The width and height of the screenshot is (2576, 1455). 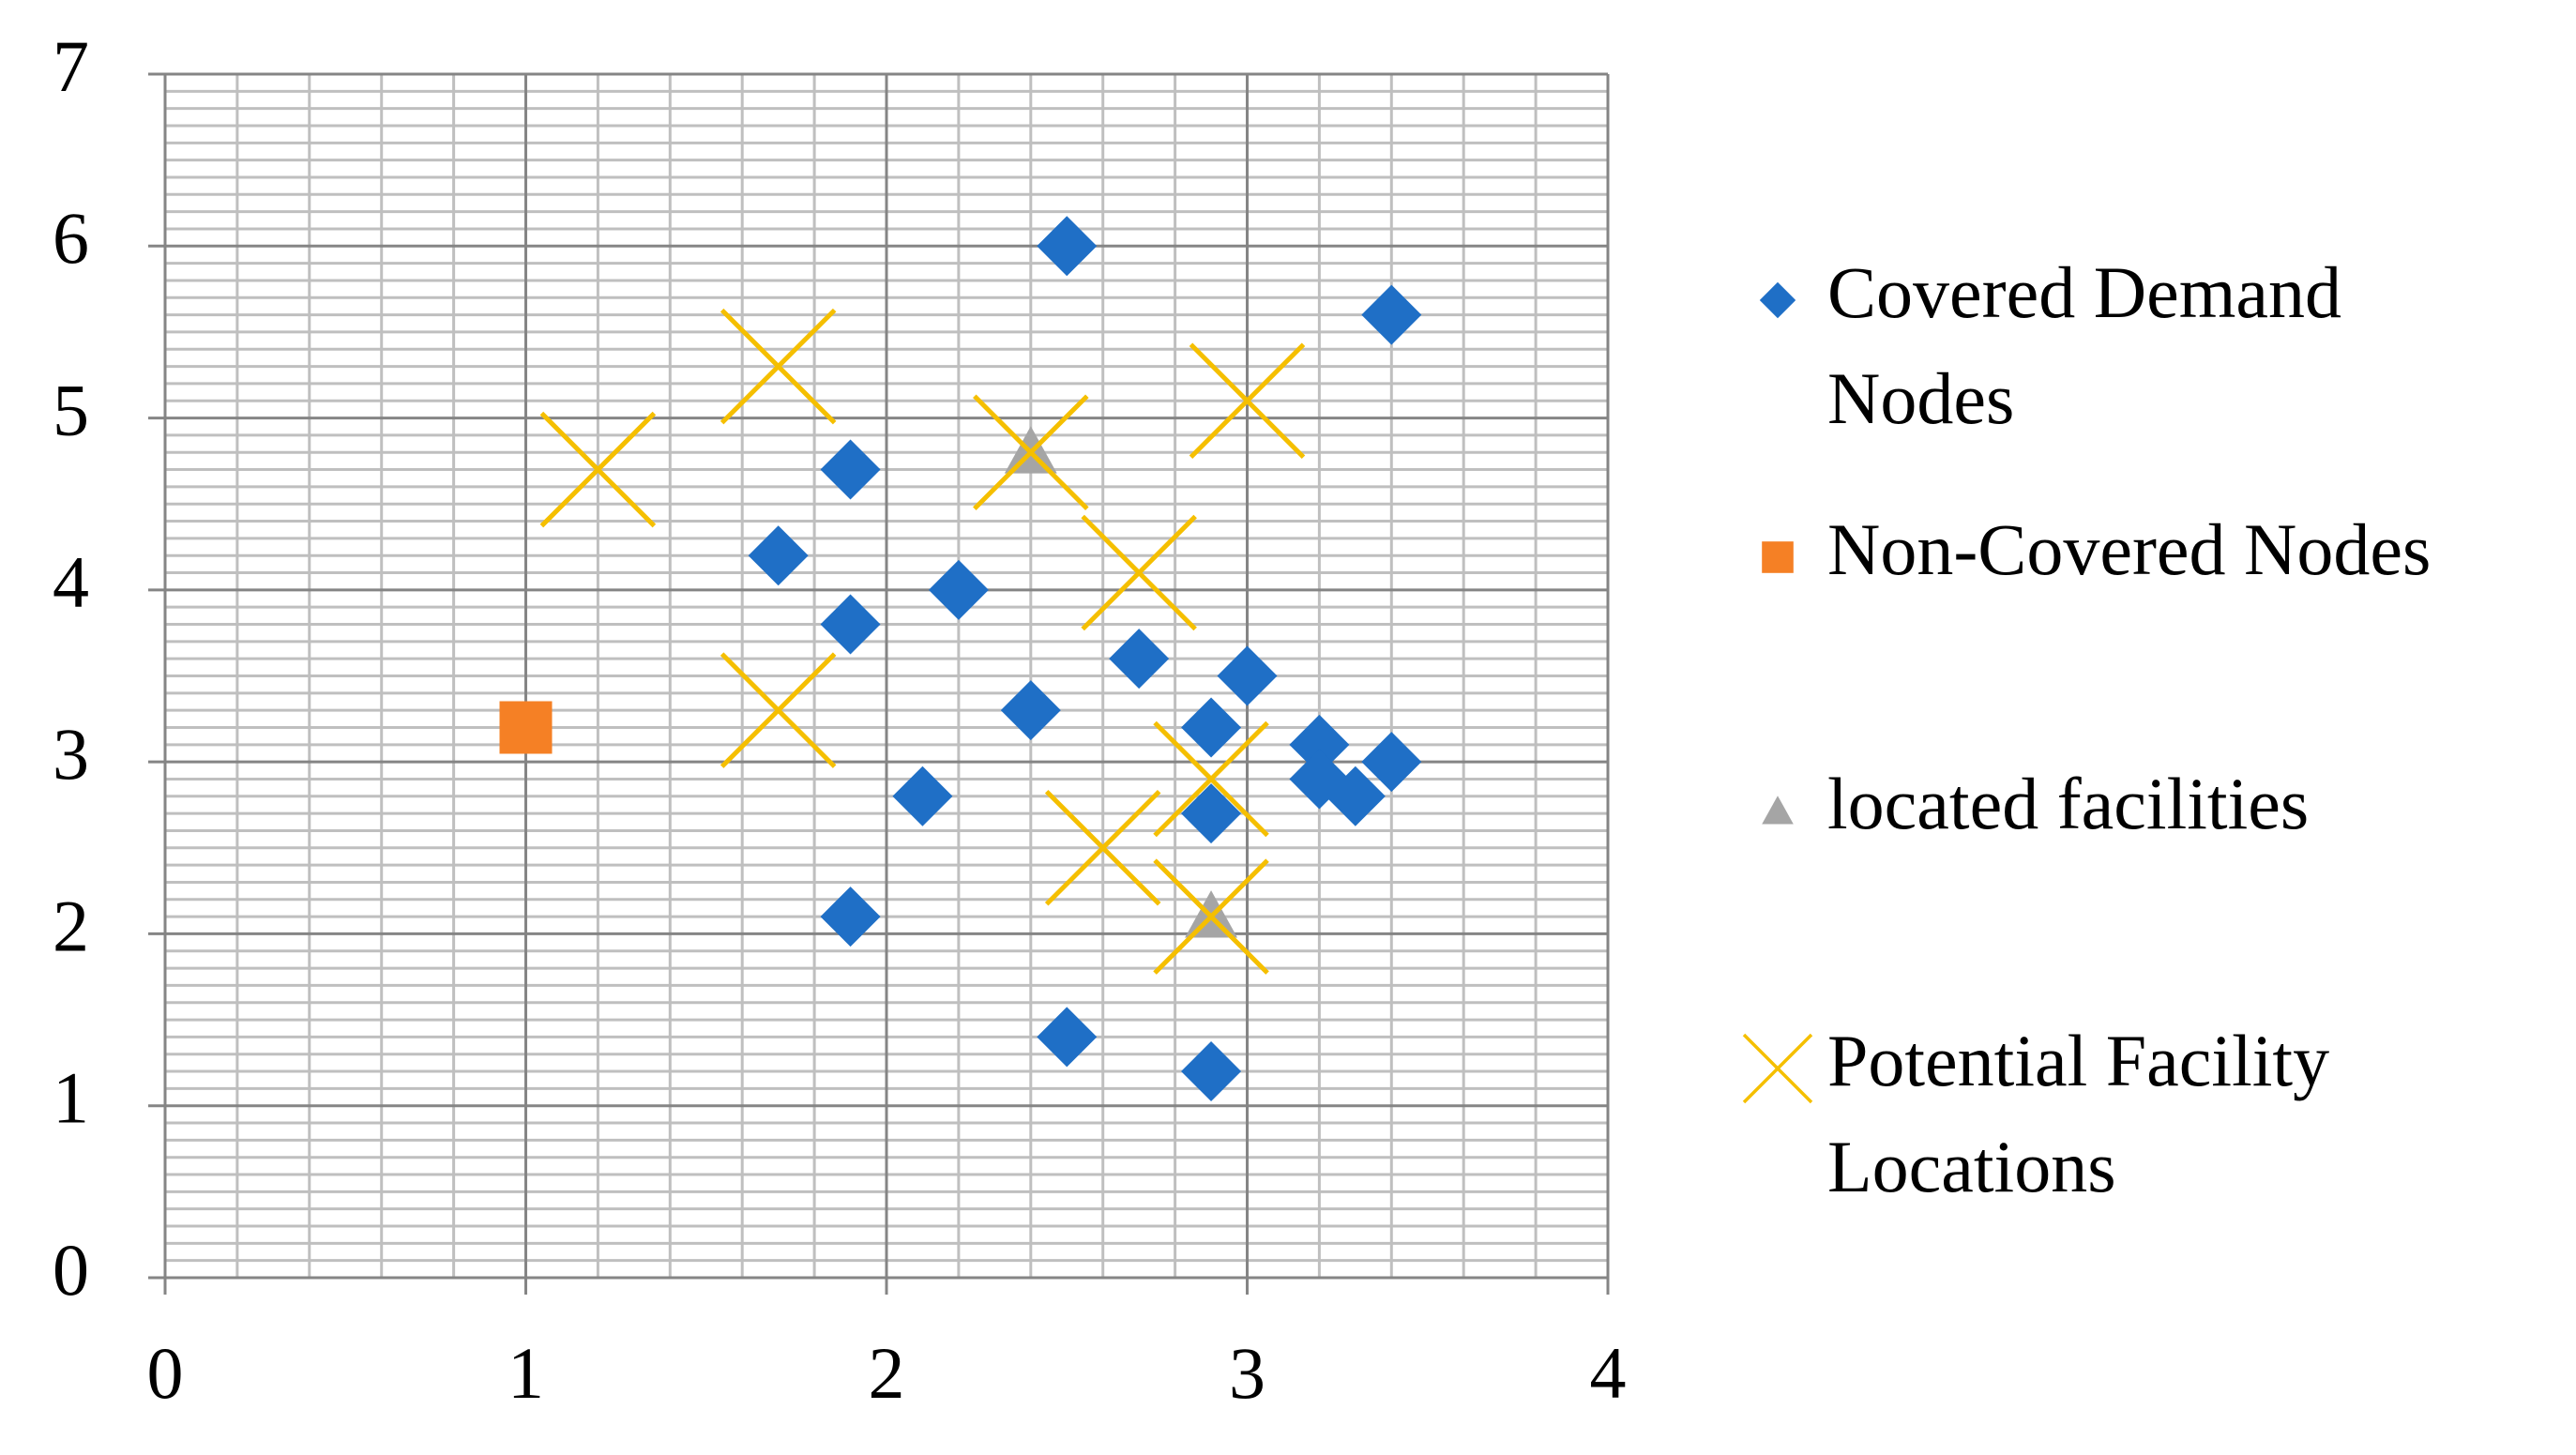 What do you see at coordinates (71, 1098) in the screenshot?
I see `y-tick-label: 1` at bounding box center [71, 1098].